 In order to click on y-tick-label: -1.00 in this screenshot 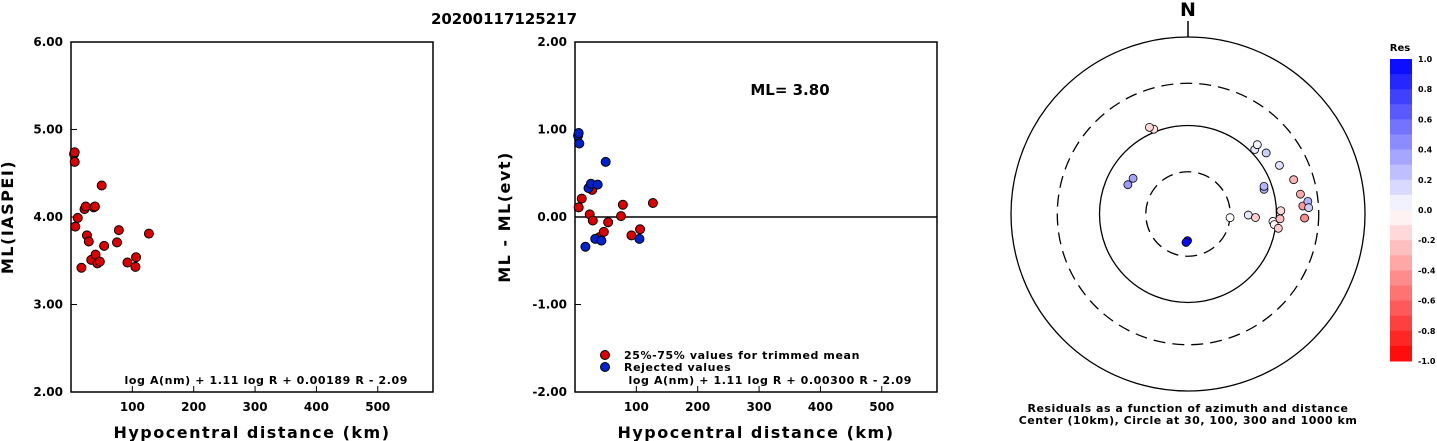, I will do `click(549, 305)`.